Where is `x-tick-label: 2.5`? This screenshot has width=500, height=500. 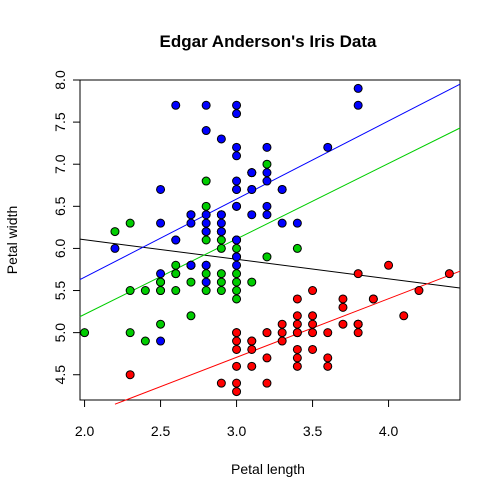
x-tick-label: 2.5 is located at coordinates (161, 431).